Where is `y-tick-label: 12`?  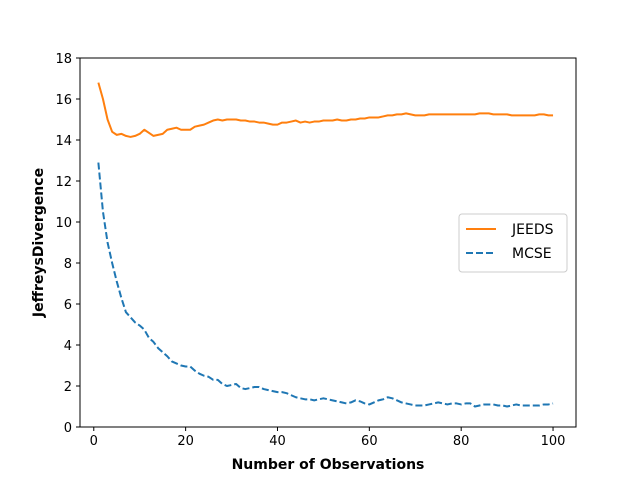
y-tick-label: 12 is located at coordinates (63, 182).